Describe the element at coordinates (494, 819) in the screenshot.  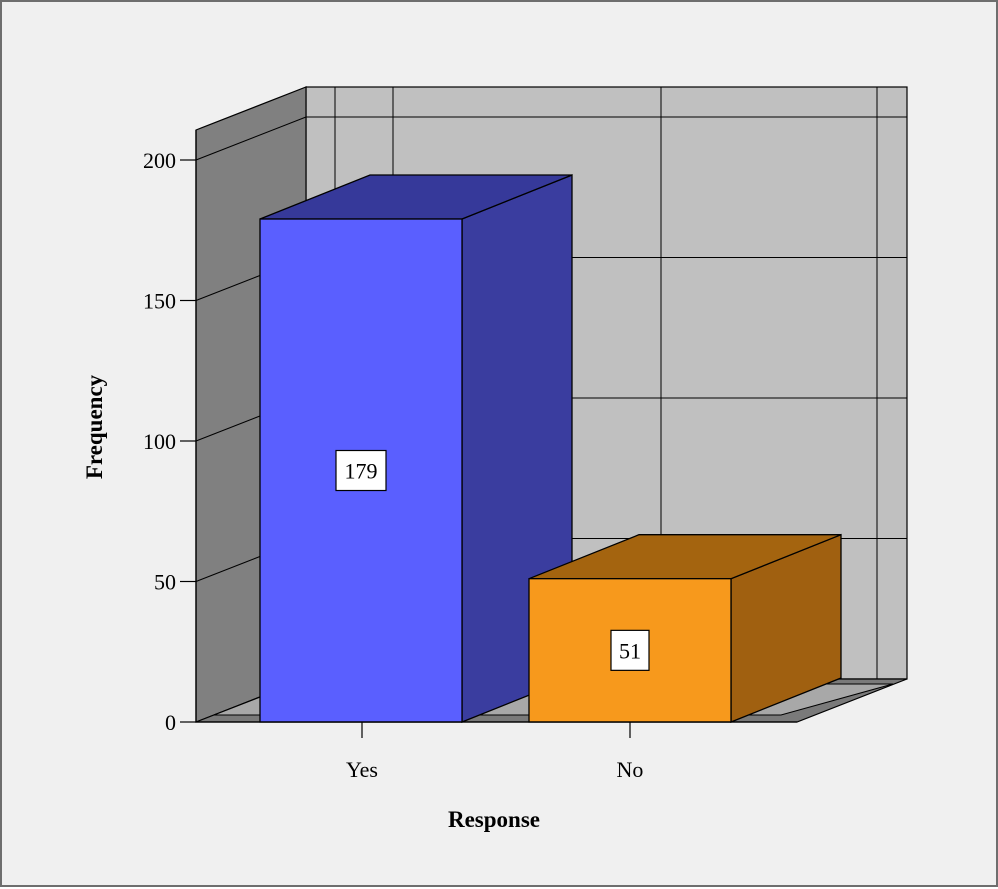
I see `x-axis-title: Response` at that location.